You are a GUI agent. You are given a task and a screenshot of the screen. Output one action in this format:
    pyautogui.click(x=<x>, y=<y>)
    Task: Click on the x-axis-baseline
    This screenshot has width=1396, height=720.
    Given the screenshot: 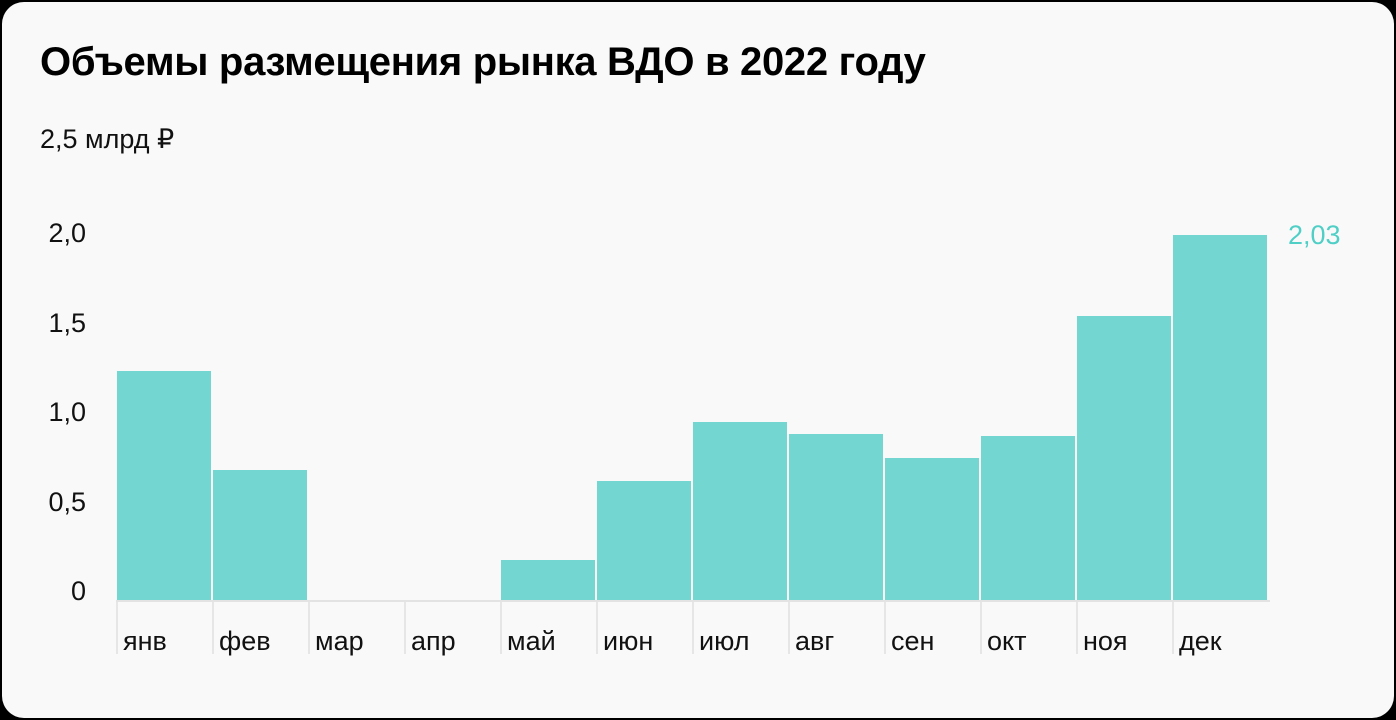 What is the action you would take?
    pyautogui.click(x=693, y=601)
    